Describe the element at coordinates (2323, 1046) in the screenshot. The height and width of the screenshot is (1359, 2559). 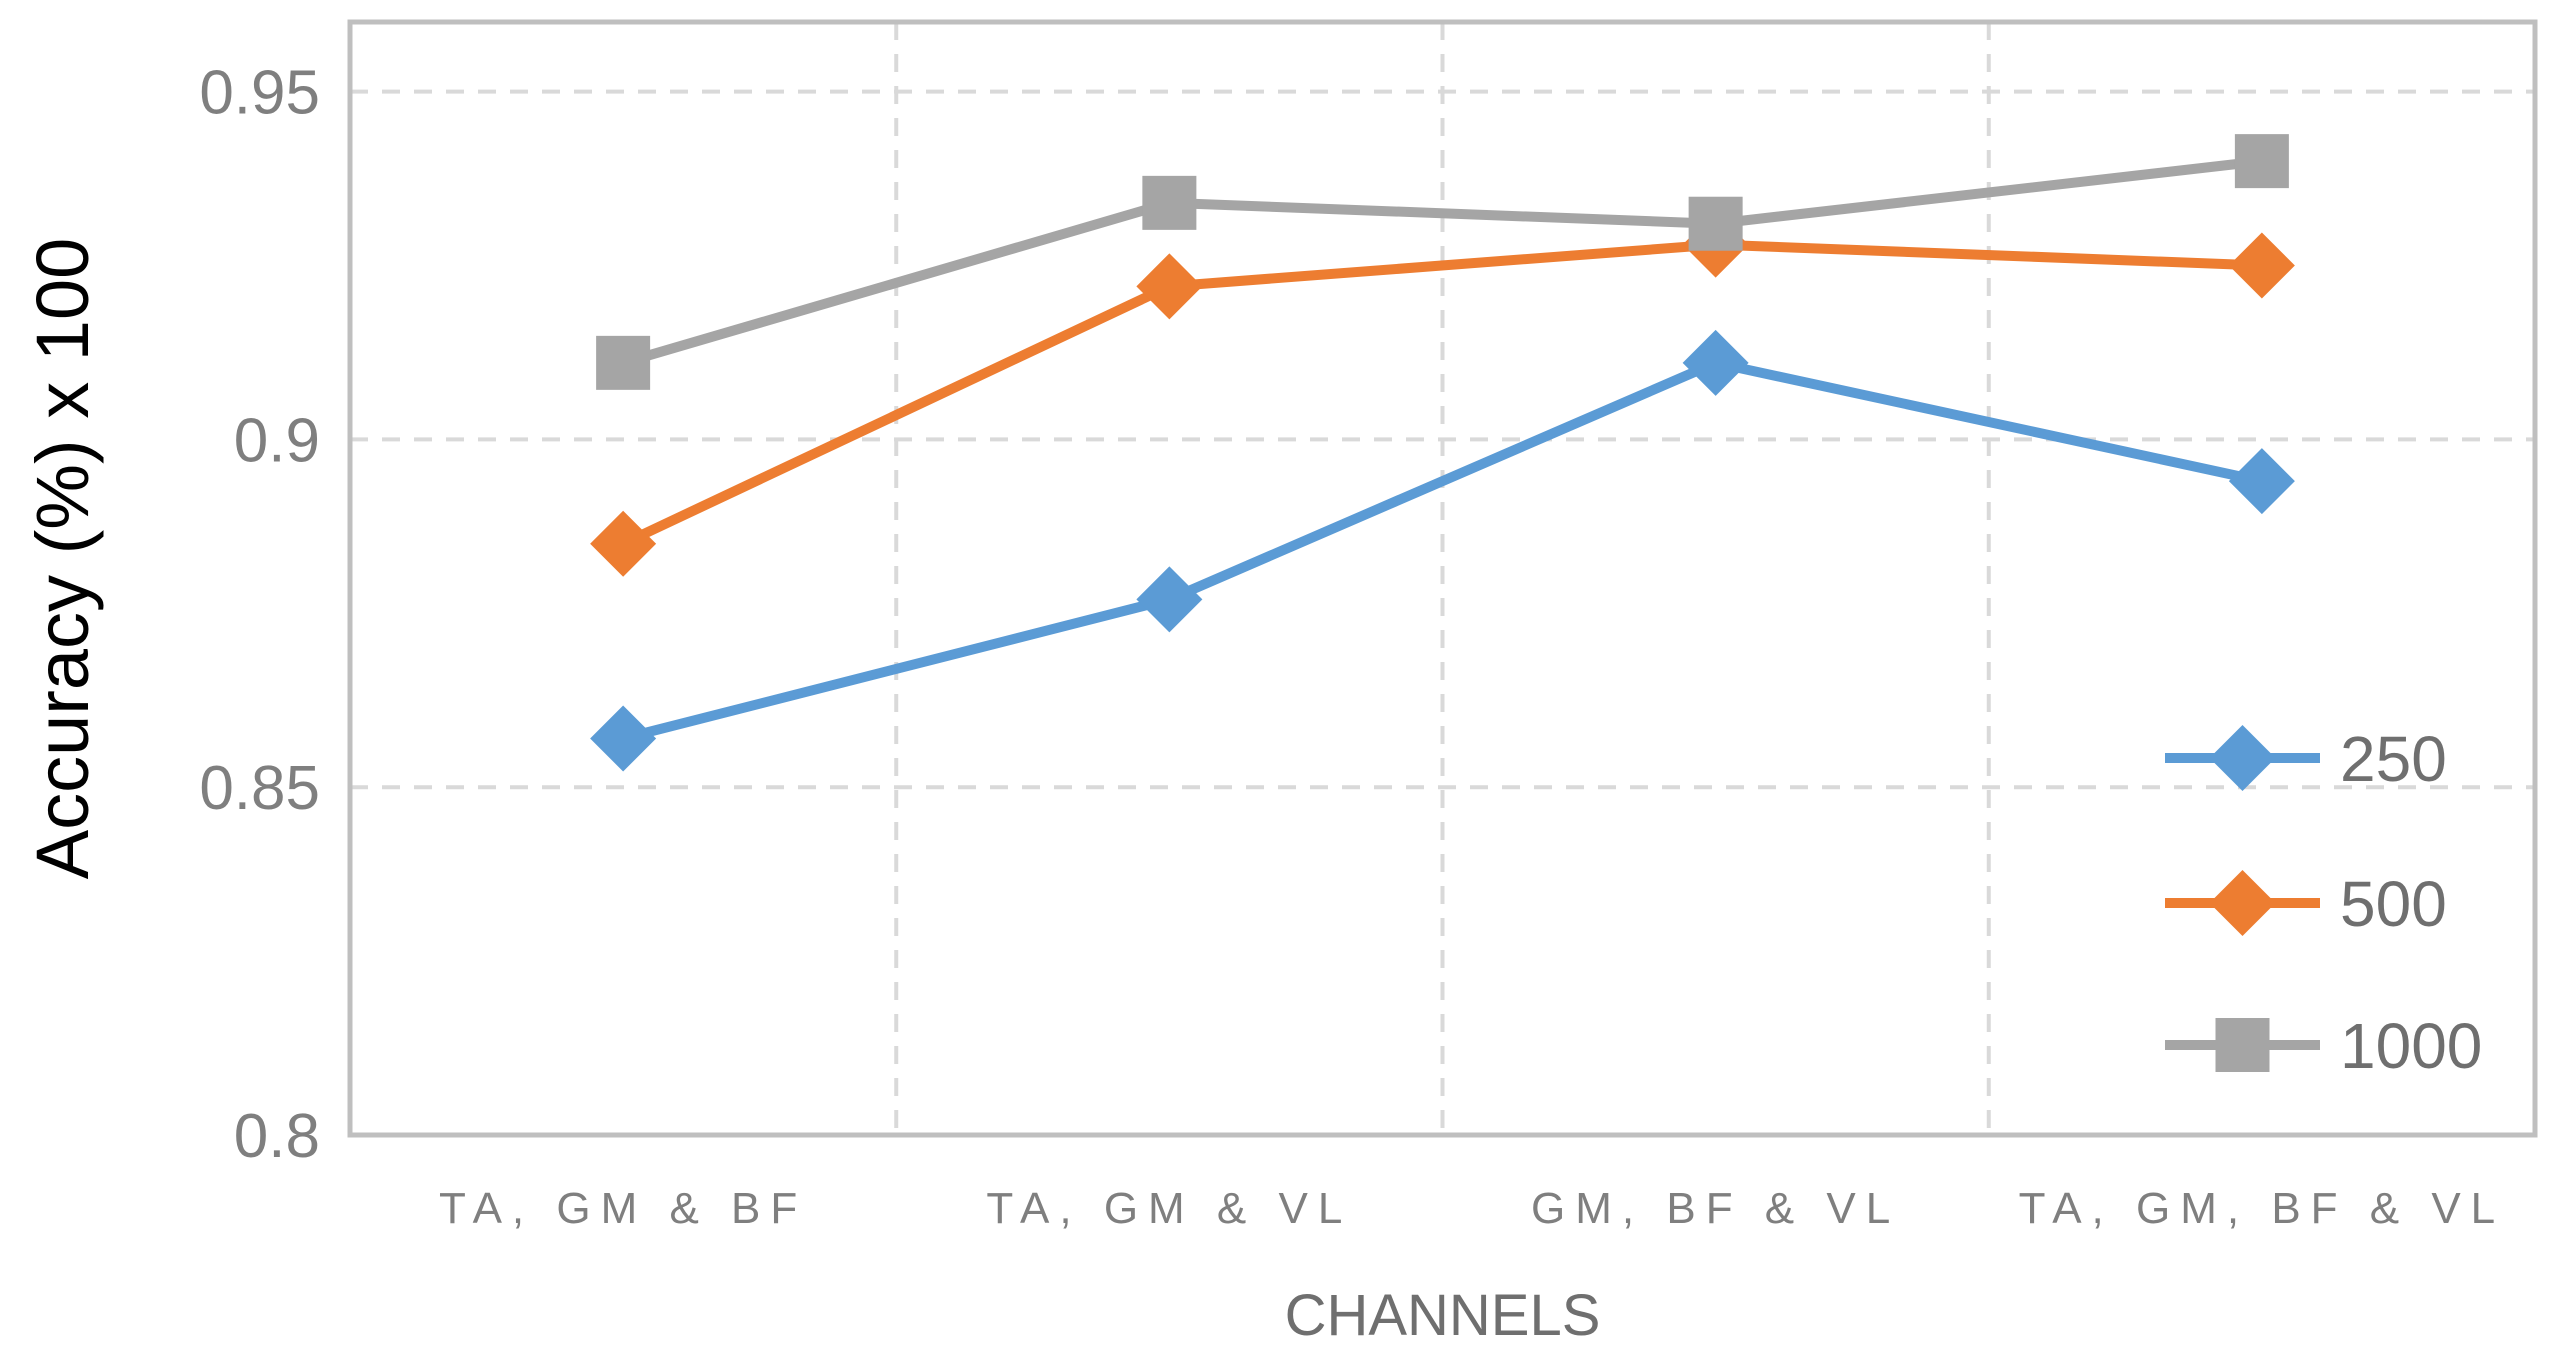
I see `legend-item-1000: 1000` at that location.